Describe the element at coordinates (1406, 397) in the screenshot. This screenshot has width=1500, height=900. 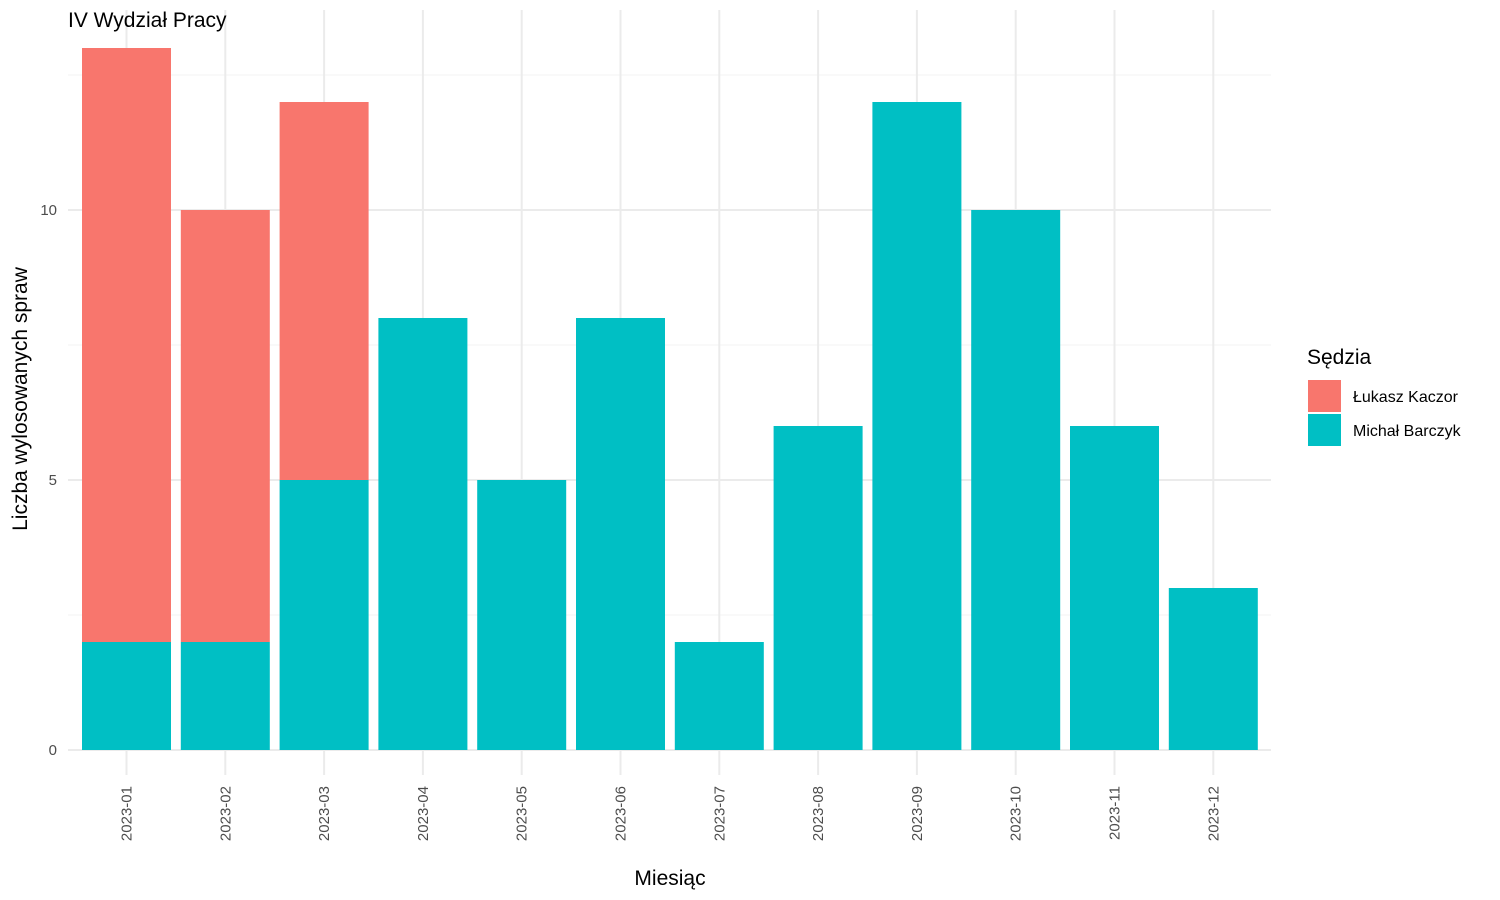
I see `legend-label: Łukasz Kaczor` at that location.